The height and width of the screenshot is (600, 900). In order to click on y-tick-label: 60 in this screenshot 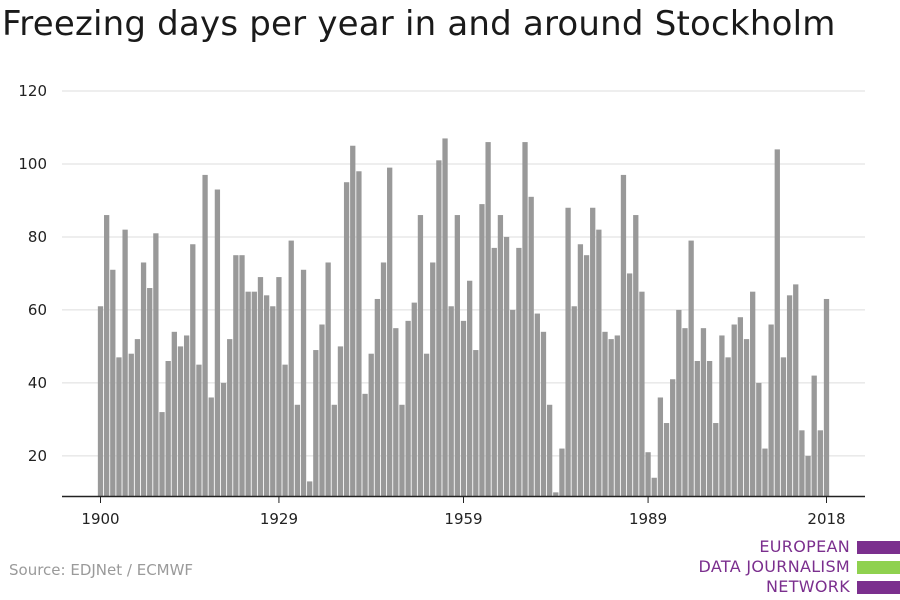, I will do `click(37, 310)`.